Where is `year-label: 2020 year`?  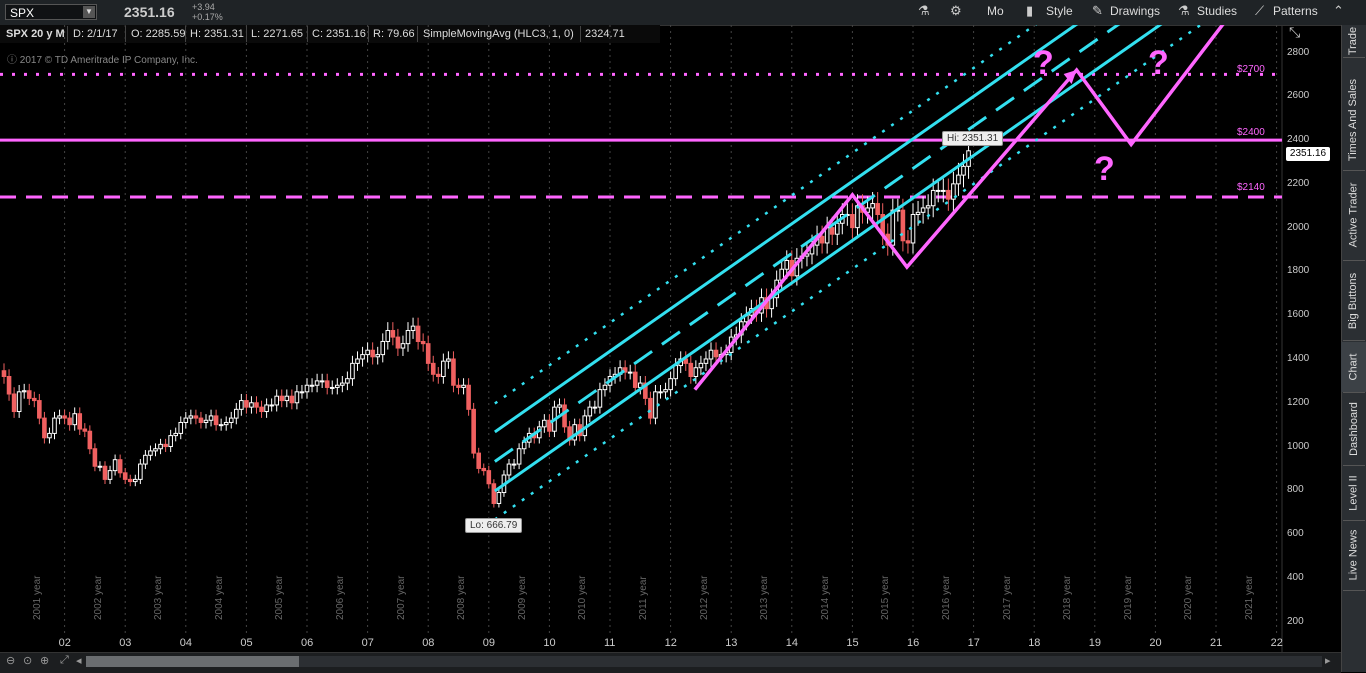
year-label: 2020 year is located at coordinates (1189, 597).